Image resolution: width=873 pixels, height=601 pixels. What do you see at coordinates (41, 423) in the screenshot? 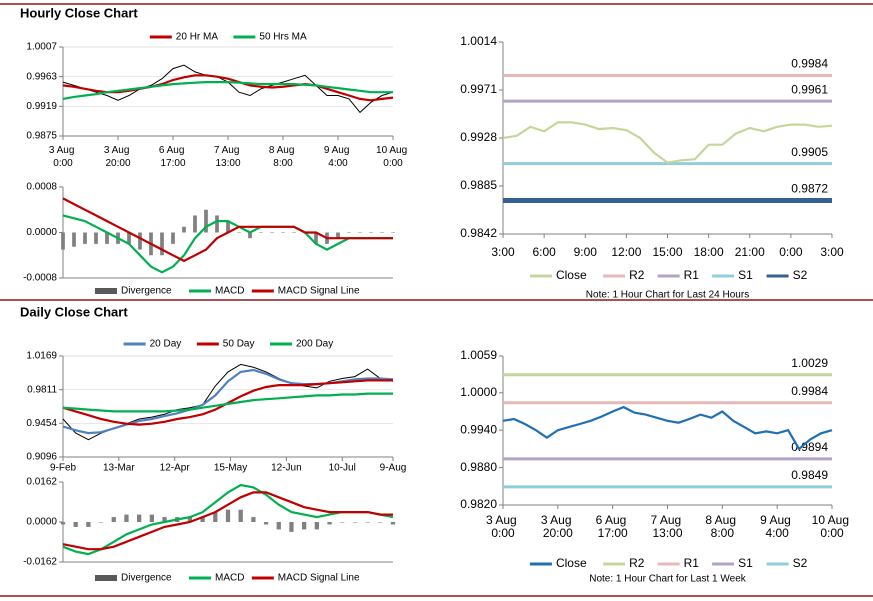
I see `y-tick-label: 0.9454` at bounding box center [41, 423].